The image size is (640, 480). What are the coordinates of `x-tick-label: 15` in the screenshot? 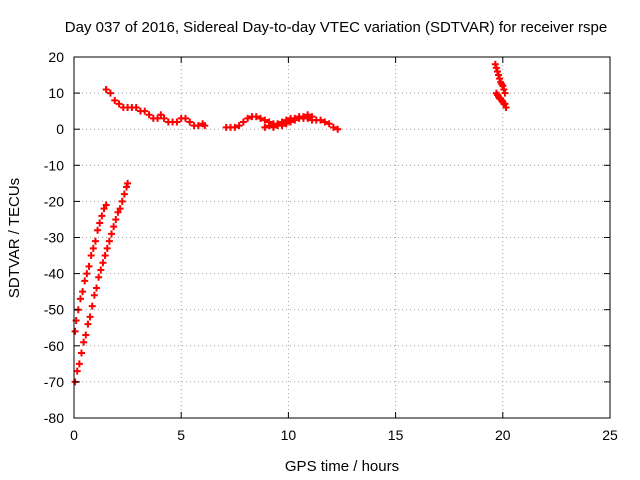 It's located at (396, 435).